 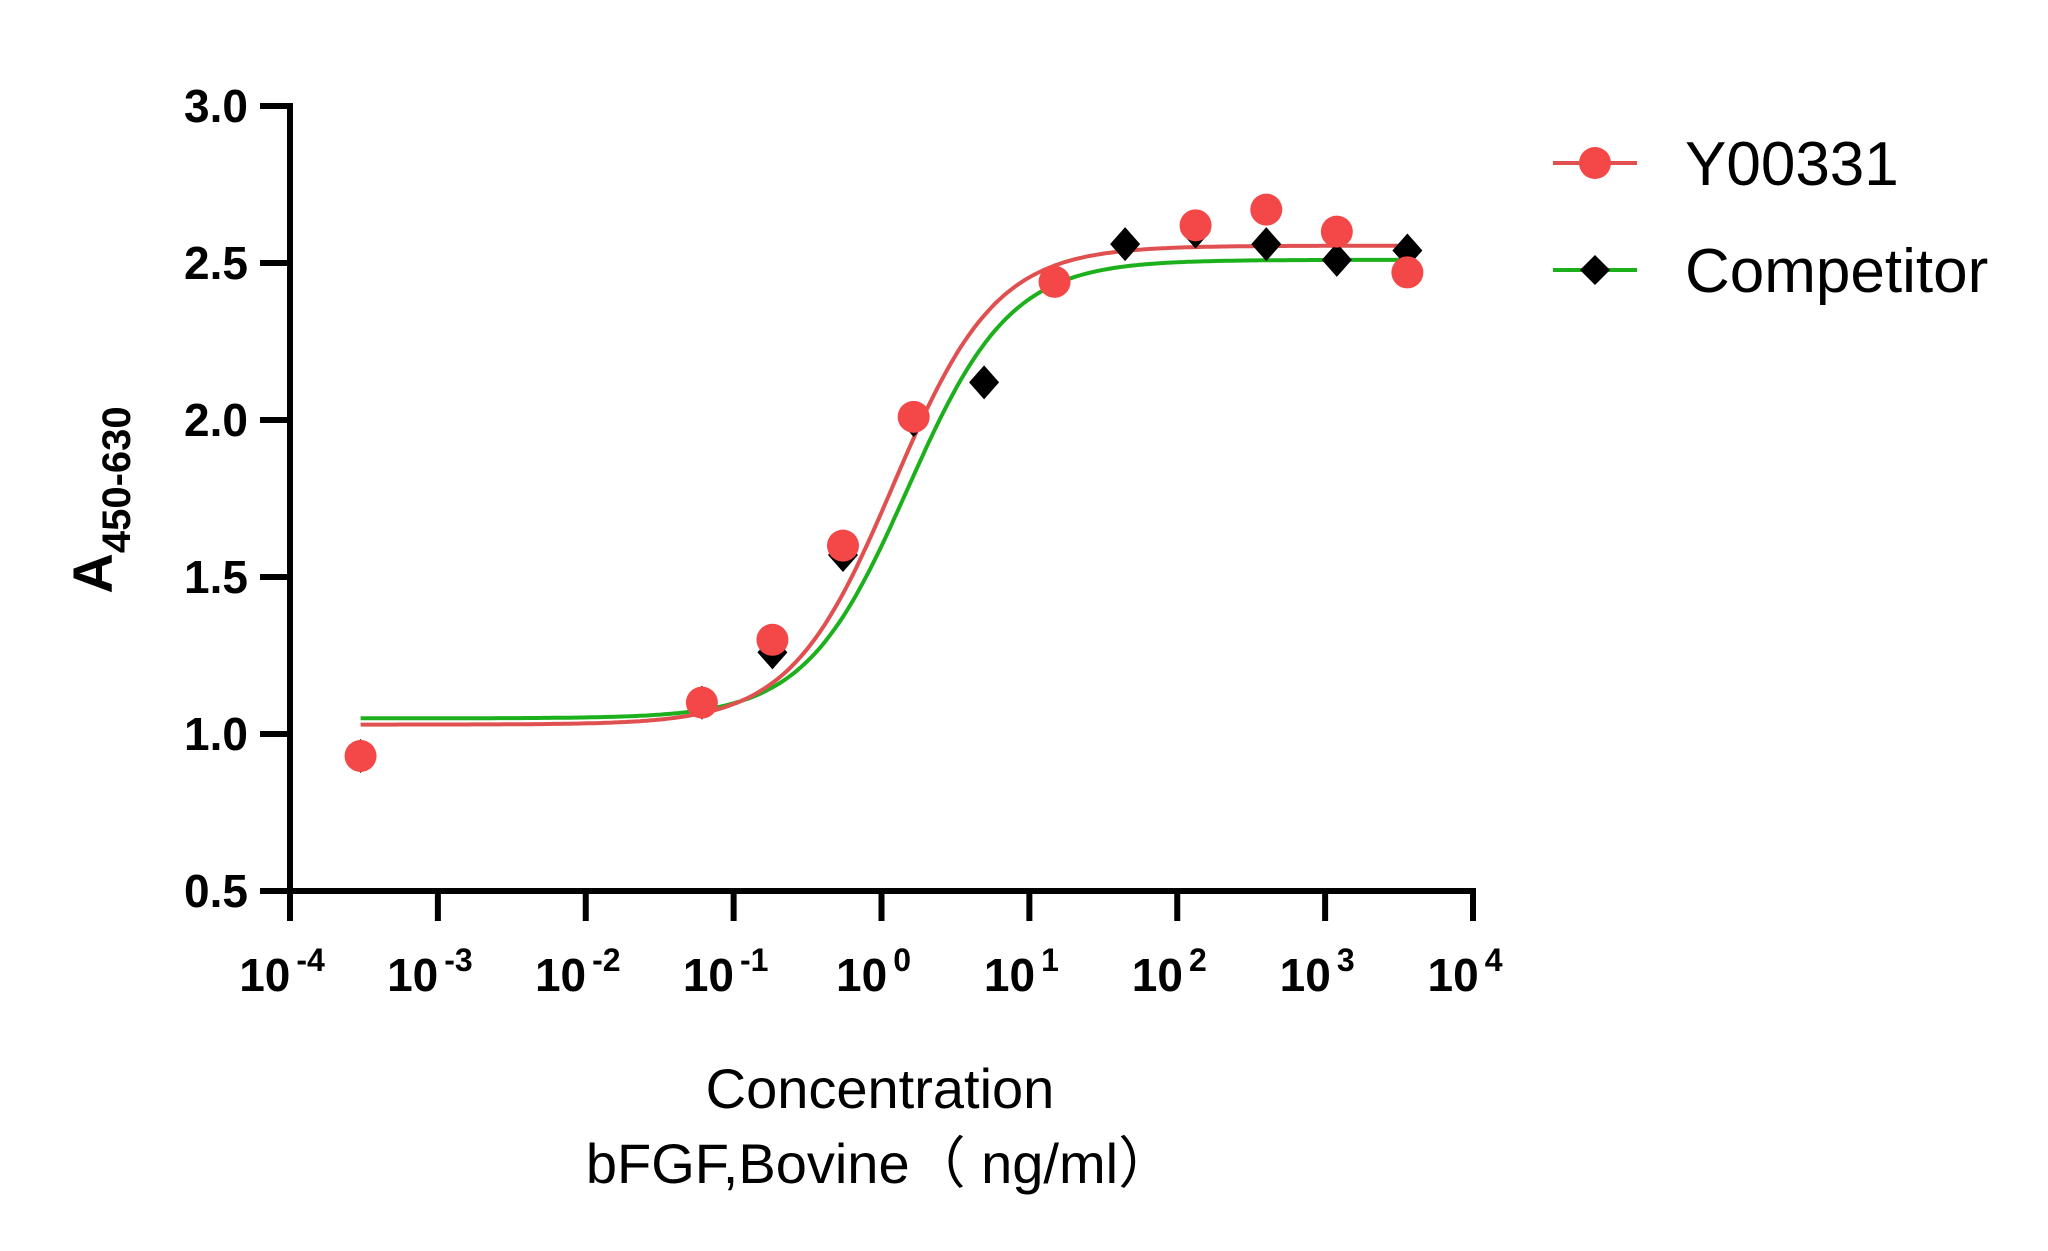 What do you see at coordinates (1792, 164) in the screenshot?
I see `legend-label: Y00331` at bounding box center [1792, 164].